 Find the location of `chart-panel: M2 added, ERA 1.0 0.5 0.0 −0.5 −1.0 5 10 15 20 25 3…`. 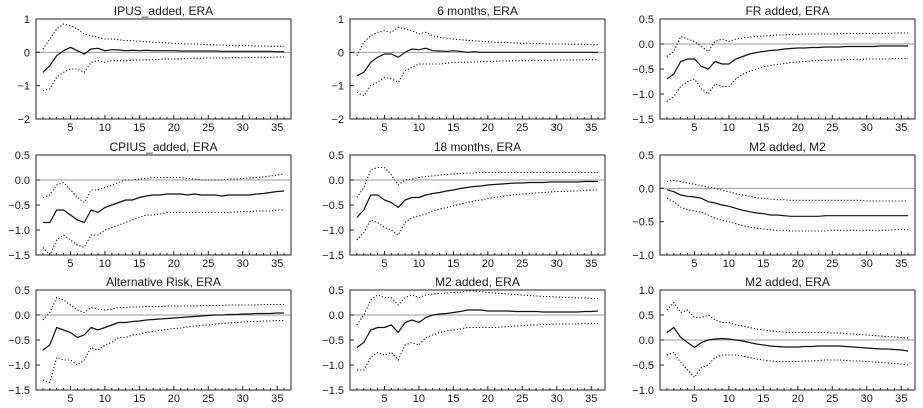

chart-panel: M2 added, ERA 1.0 0.5 0.0 −0.5 −1.0 5 10 15 20 25 3… is located at coordinates (774, 340).